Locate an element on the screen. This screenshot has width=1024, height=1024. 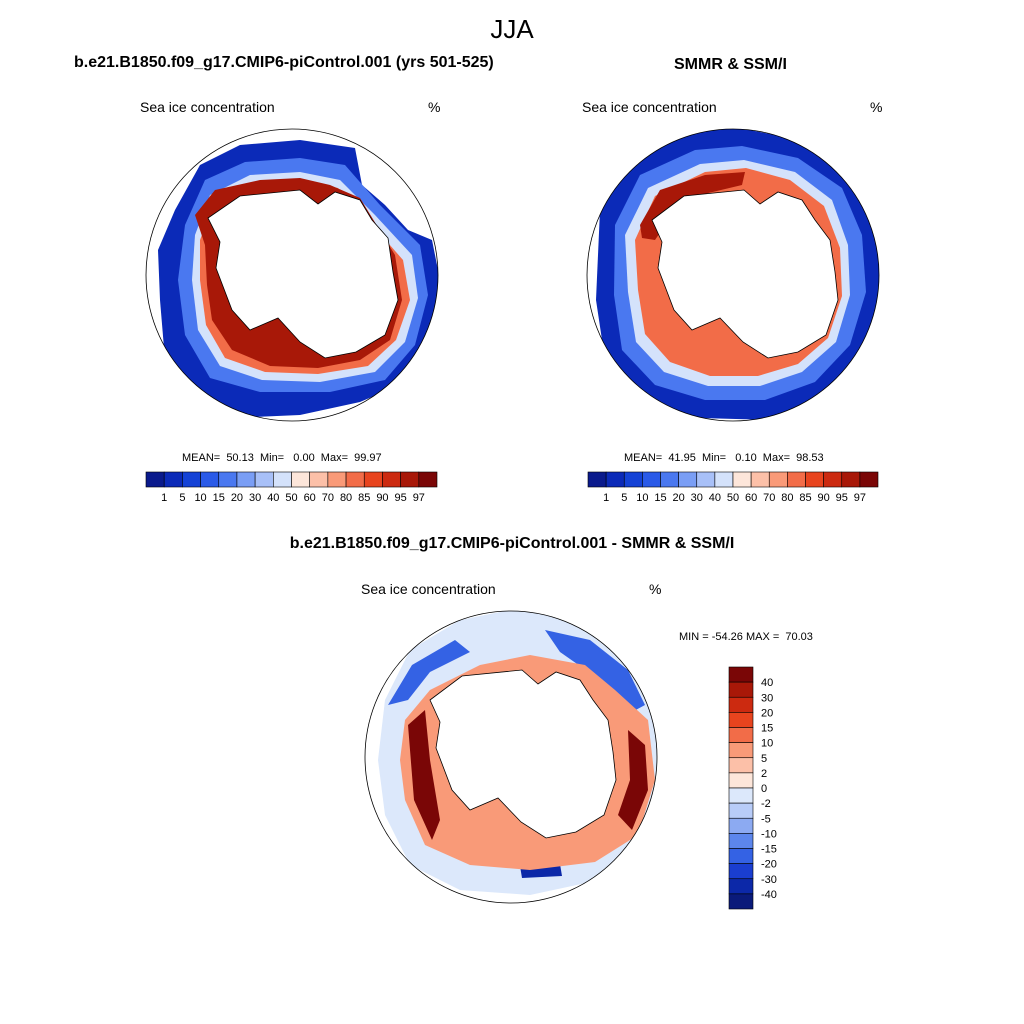
diff-positive-west-core is located at coordinates (424, 775).